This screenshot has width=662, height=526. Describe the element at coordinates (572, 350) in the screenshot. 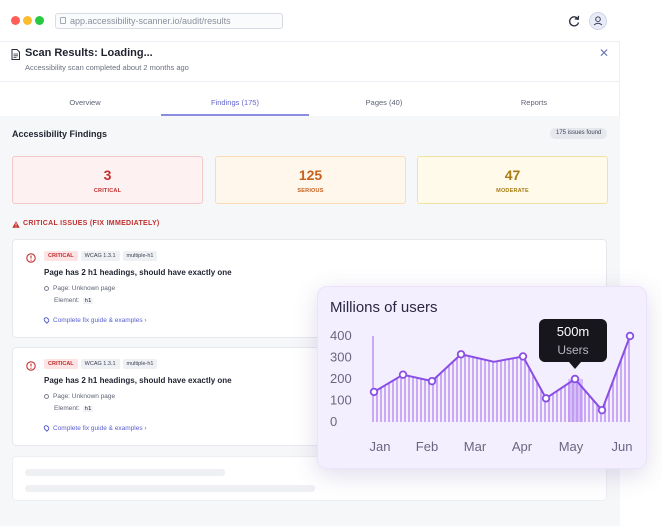

I see `tooltip-label: Users` at that location.